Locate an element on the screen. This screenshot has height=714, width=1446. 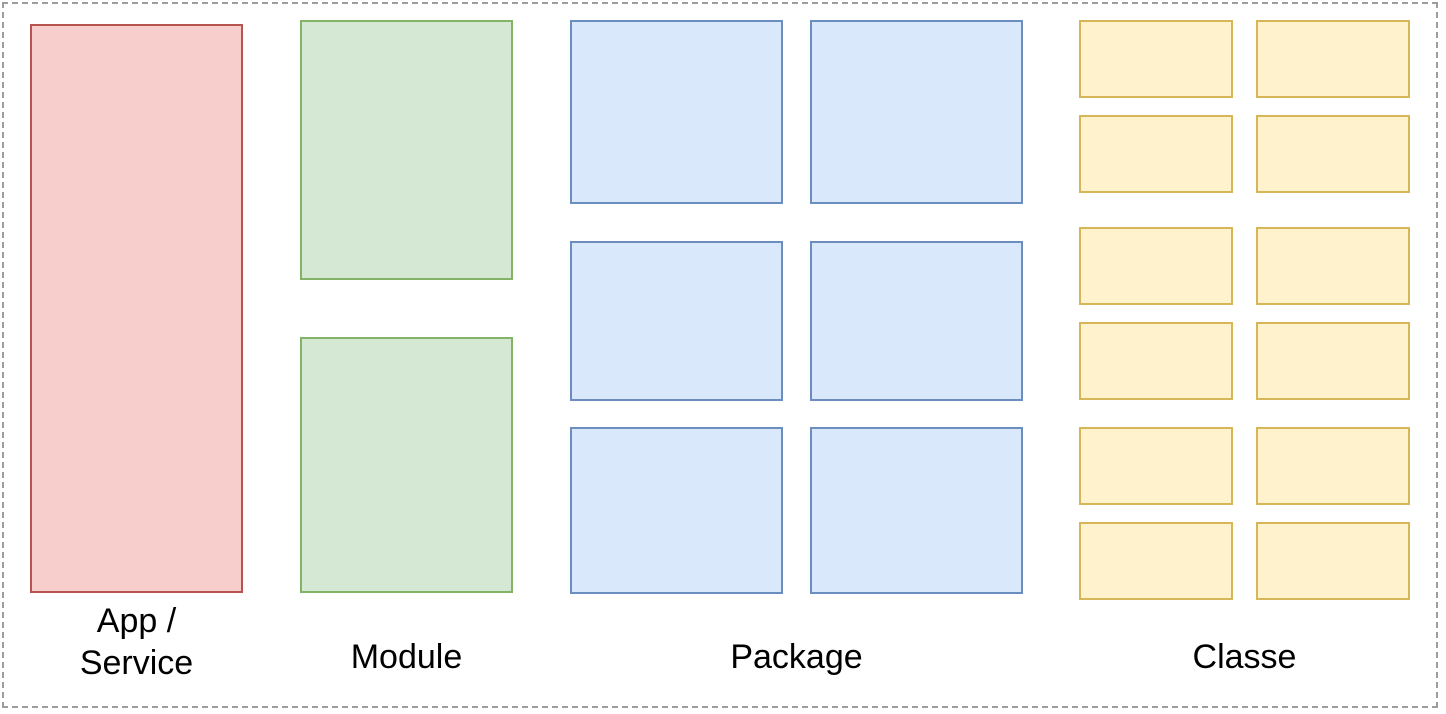
app-service-label: App / Service is located at coordinates (136, 642).